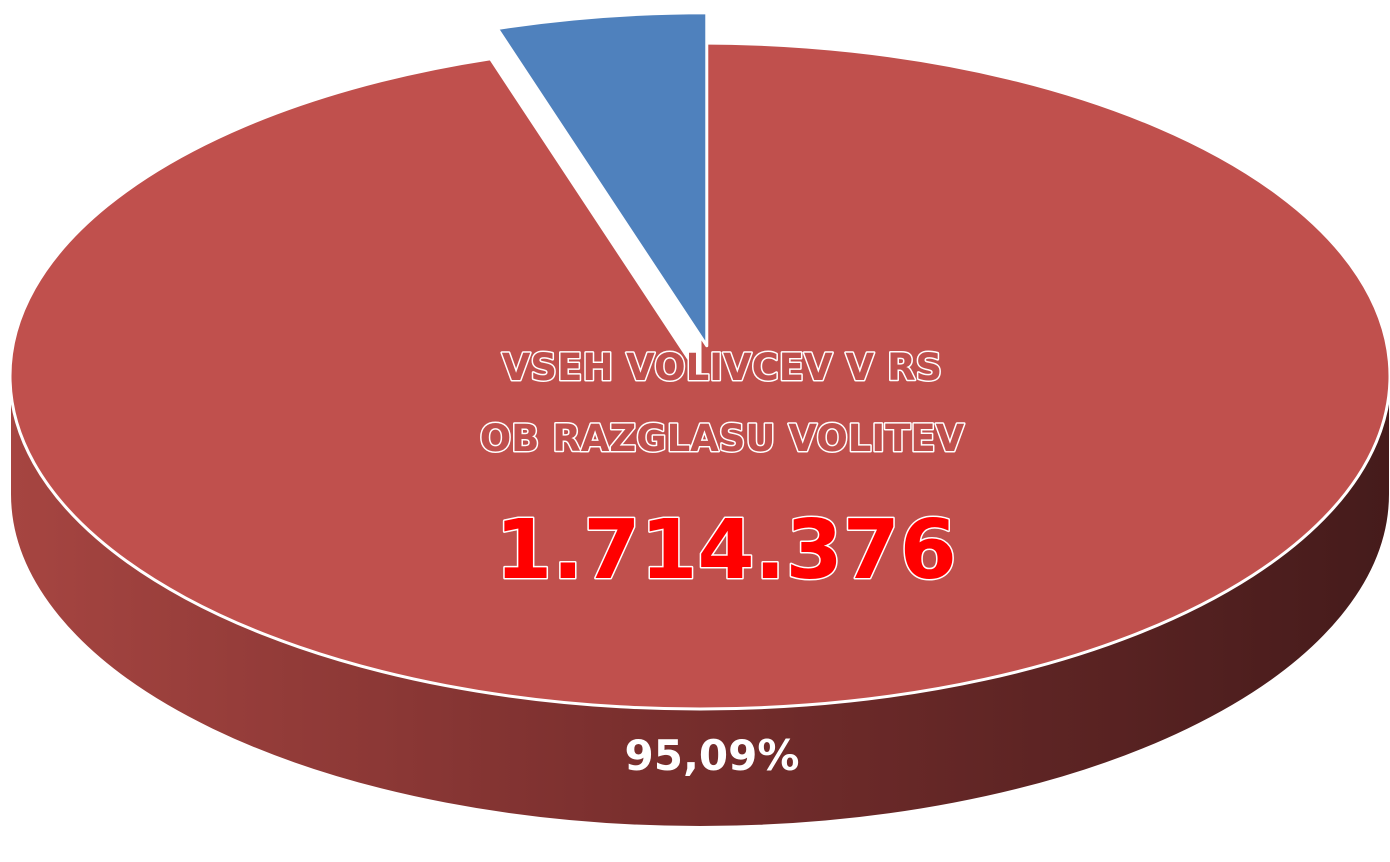  I want to click on slice-title-line-1: VSEH VOLIVCEV V RS, so click(722, 367).